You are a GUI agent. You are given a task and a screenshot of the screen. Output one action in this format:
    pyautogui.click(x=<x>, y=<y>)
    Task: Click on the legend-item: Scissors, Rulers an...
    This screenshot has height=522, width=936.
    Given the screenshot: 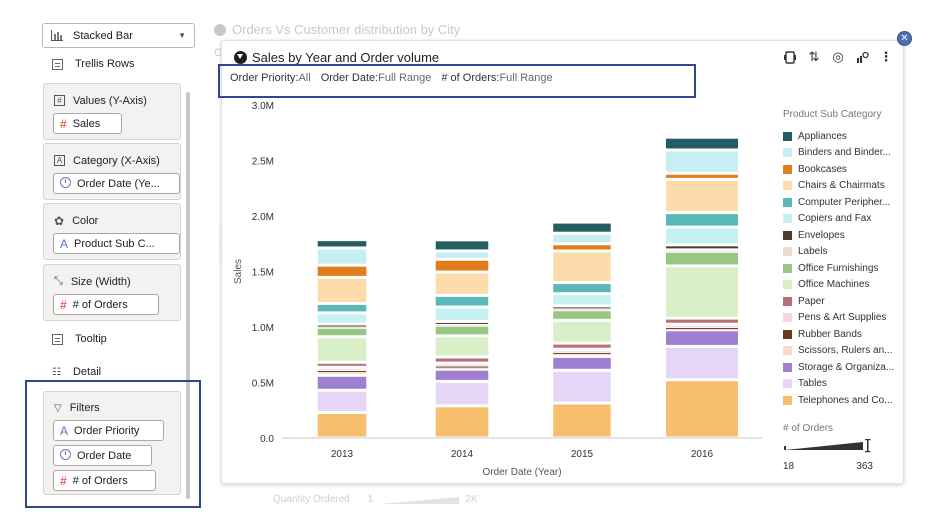 What is the action you would take?
    pyautogui.click(x=838, y=351)
    